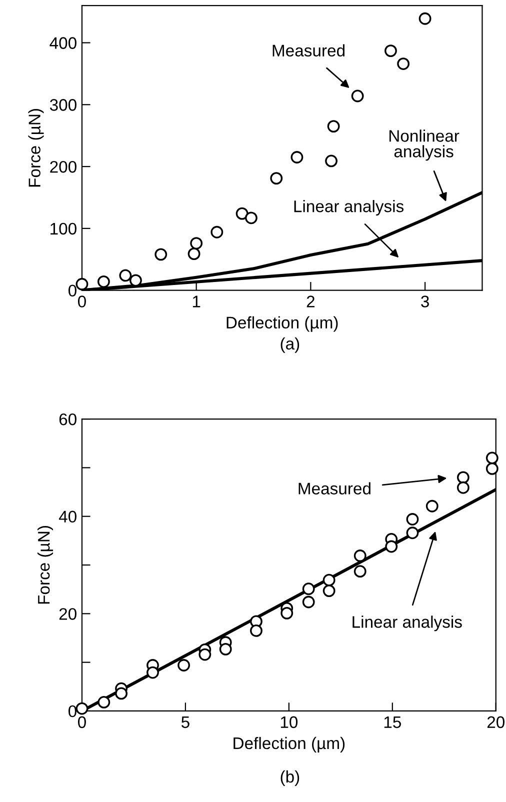 Image resolution: width=506 pixels, height=802 pixels. I want to click on x-tick-label: 5, so click(185, 722).